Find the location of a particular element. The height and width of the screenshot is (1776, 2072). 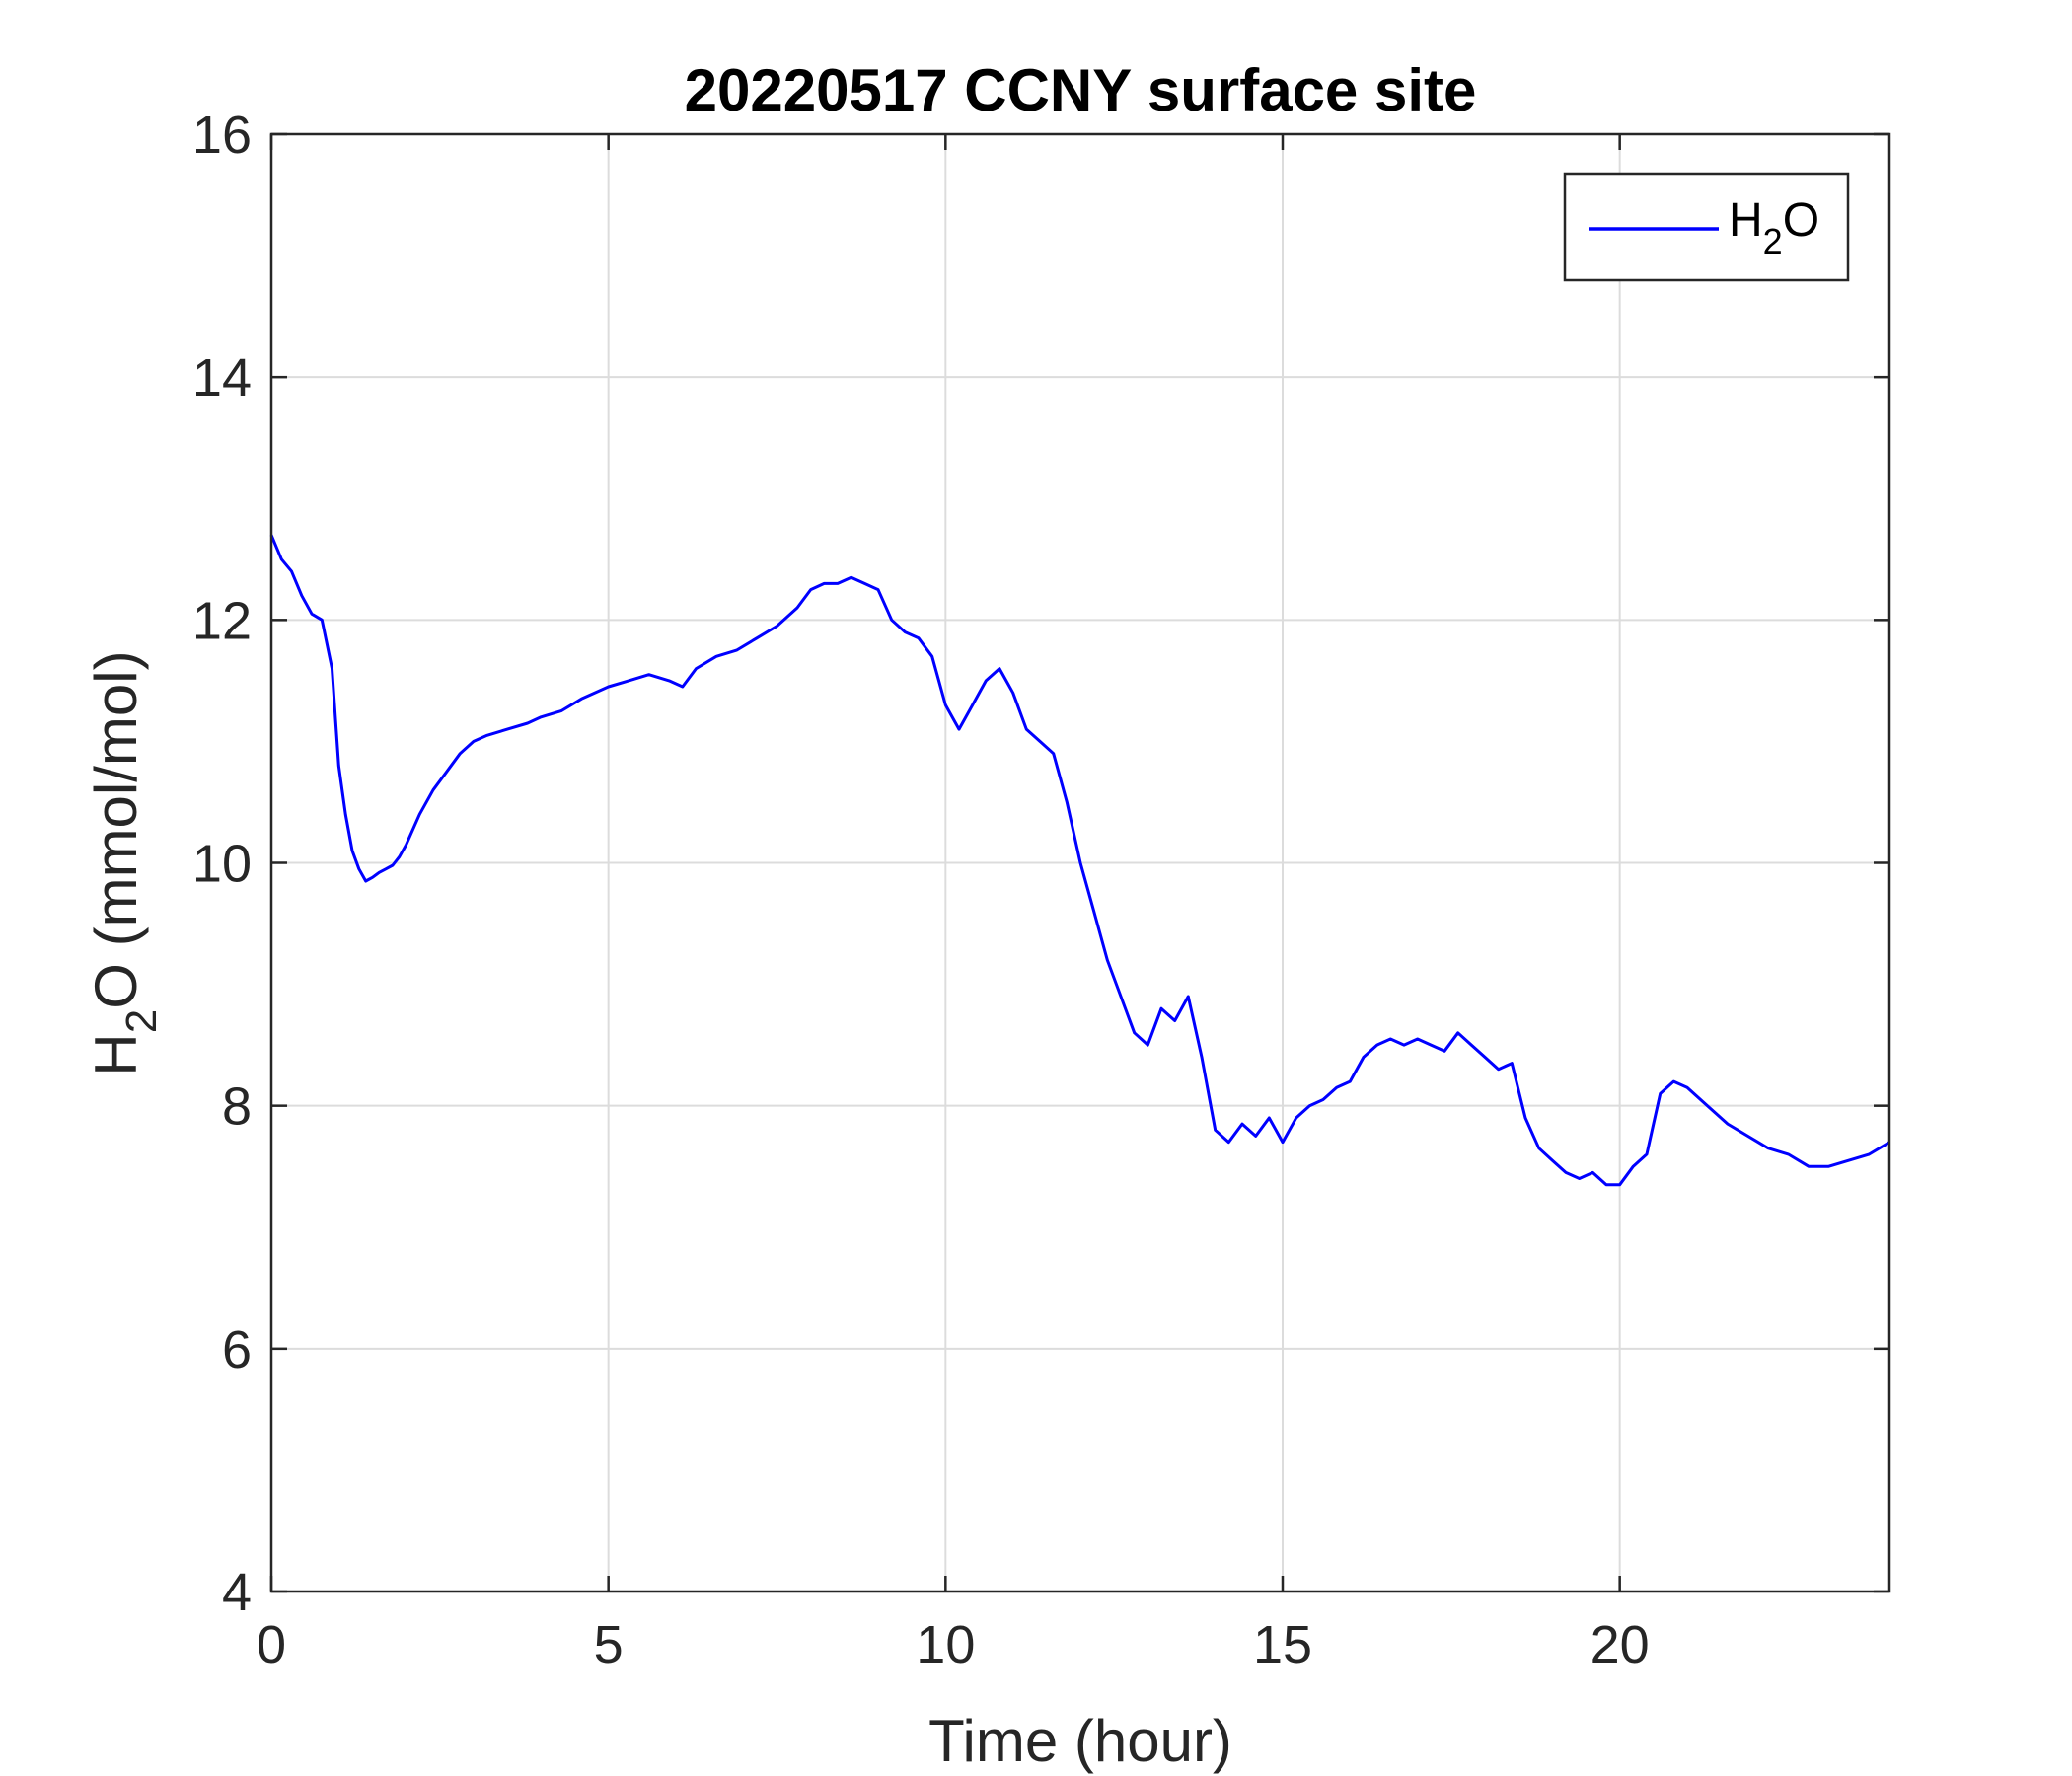

y-tick-labels: 4 6 8 10 12 14 16 is located at coordinates (222, 864).